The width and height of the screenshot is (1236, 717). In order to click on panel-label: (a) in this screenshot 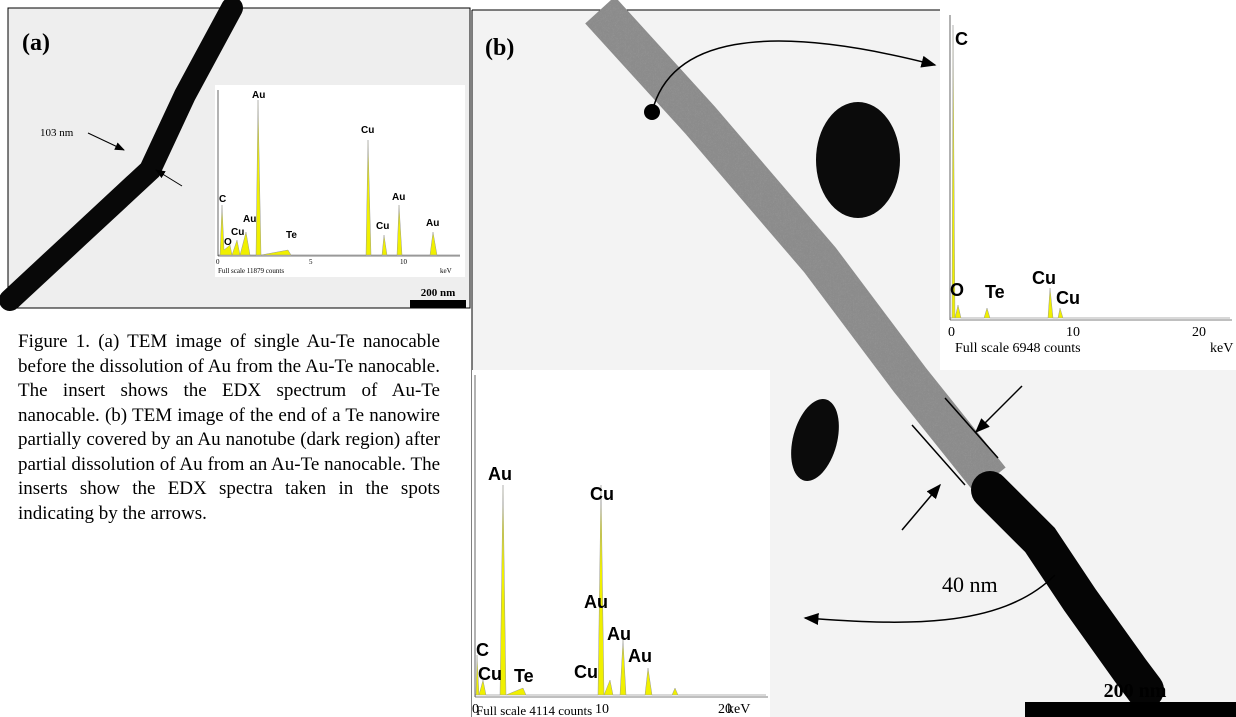, I will do `click(36, 43)`.